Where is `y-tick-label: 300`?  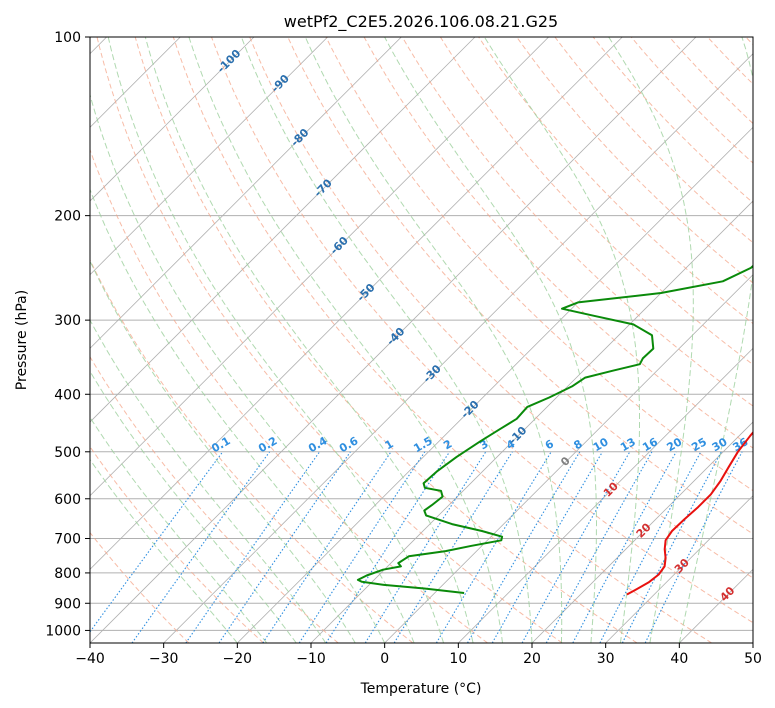 y-tick-label: 300 is located at coordinates (67, 321).